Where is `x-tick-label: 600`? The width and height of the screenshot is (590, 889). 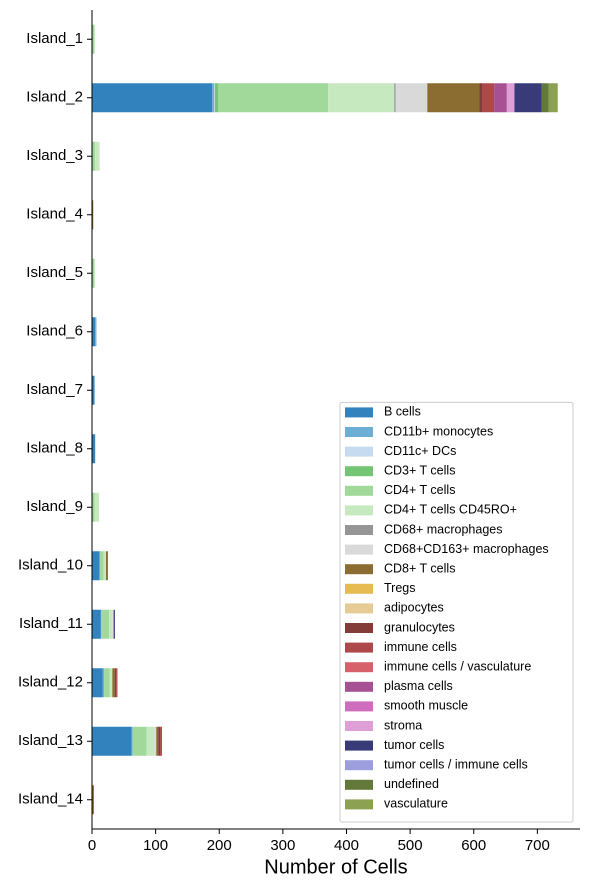 x-tick-label: 600 is located at coordinates (473, 845).